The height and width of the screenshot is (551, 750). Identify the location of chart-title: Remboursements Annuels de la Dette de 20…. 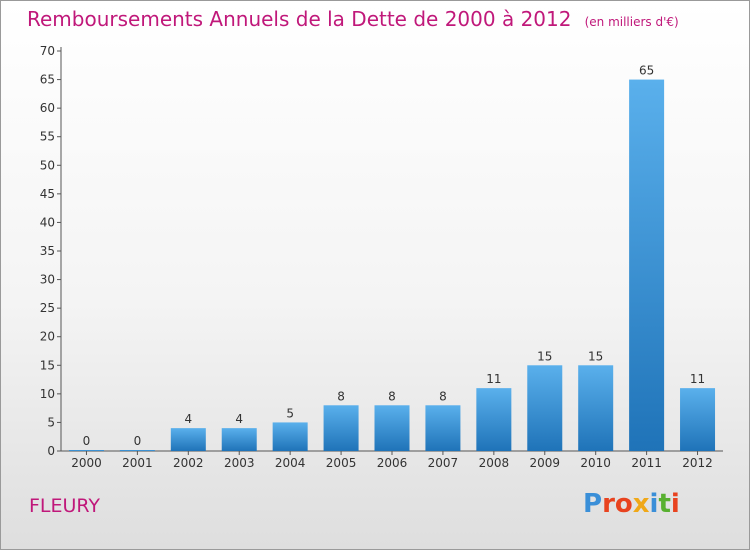
(299, 19).